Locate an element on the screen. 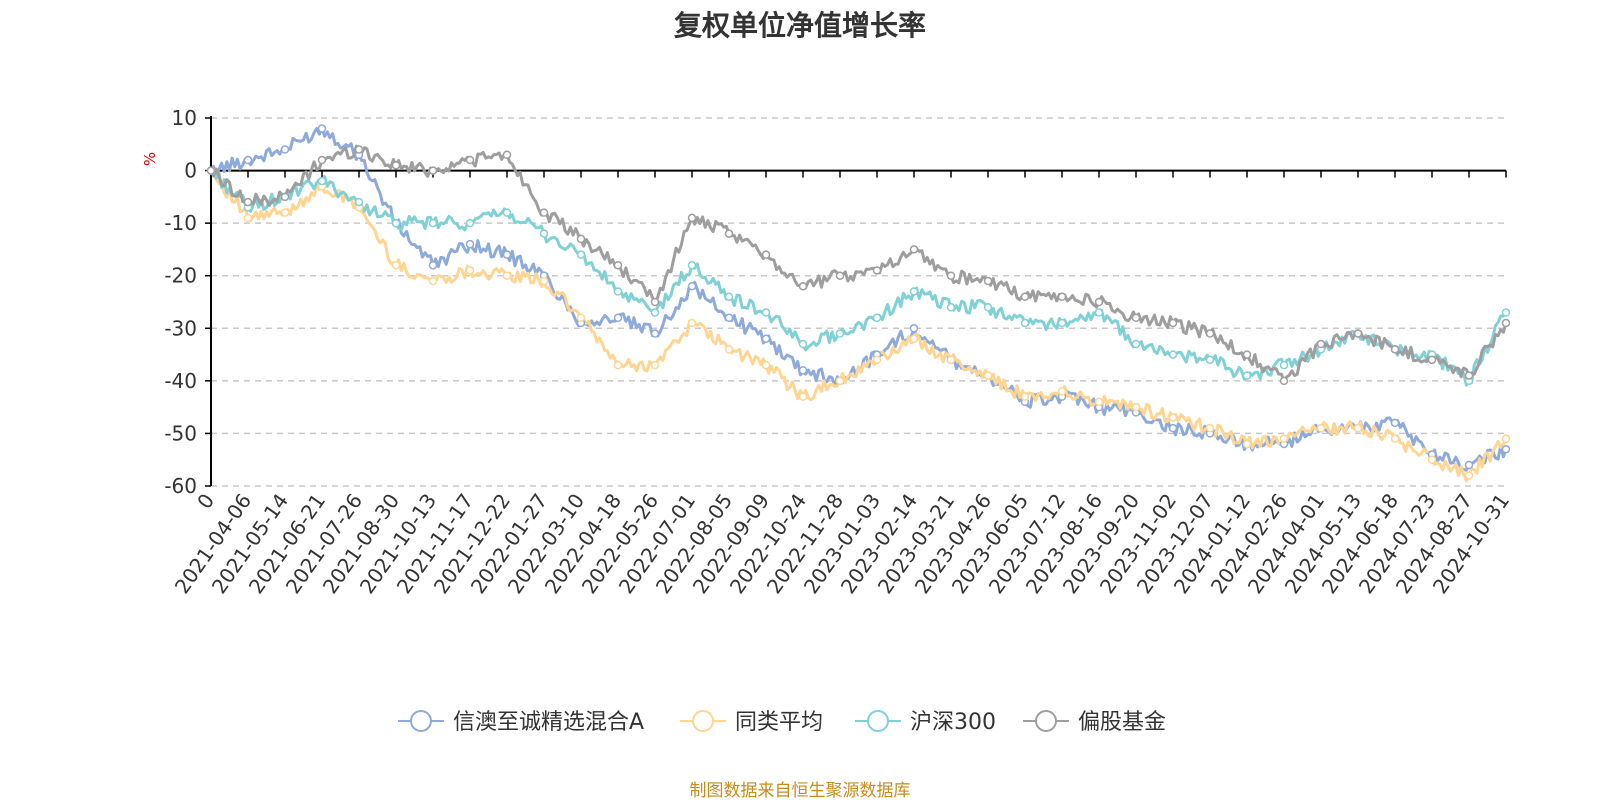 The width and height of the screenshot is (1600, 801). legend: 信澳至诚精选混合A 同类平均 沪深300 偏股基金 is located at coordinates (782, 722).